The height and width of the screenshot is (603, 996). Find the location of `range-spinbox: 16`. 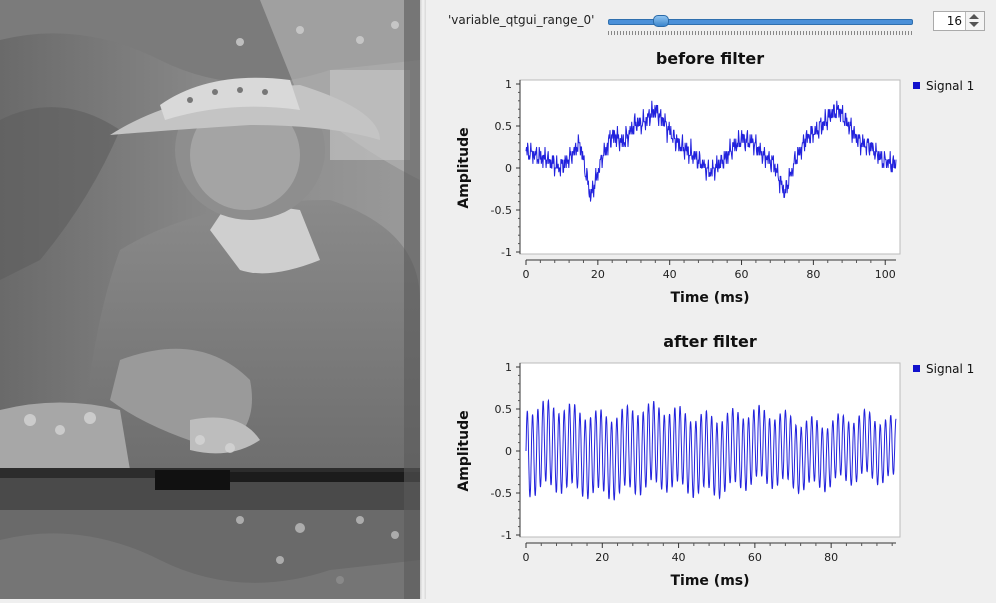

range-spinbox: 16 is located at coordinates (959, 21).